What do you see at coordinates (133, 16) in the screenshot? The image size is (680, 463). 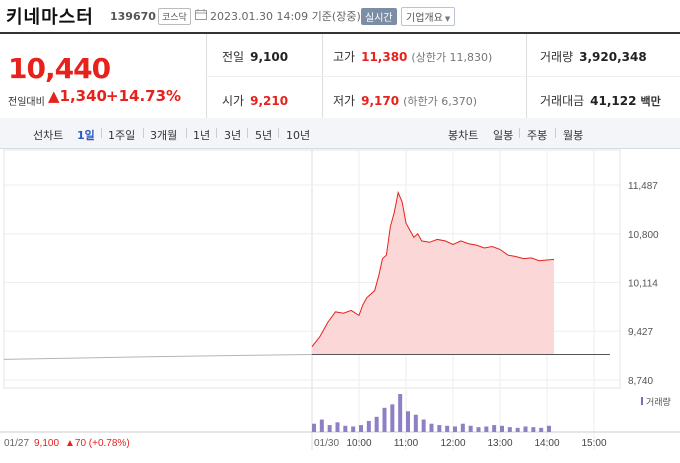 I see `stock-code: 139670` at bounding box center [133, 16].